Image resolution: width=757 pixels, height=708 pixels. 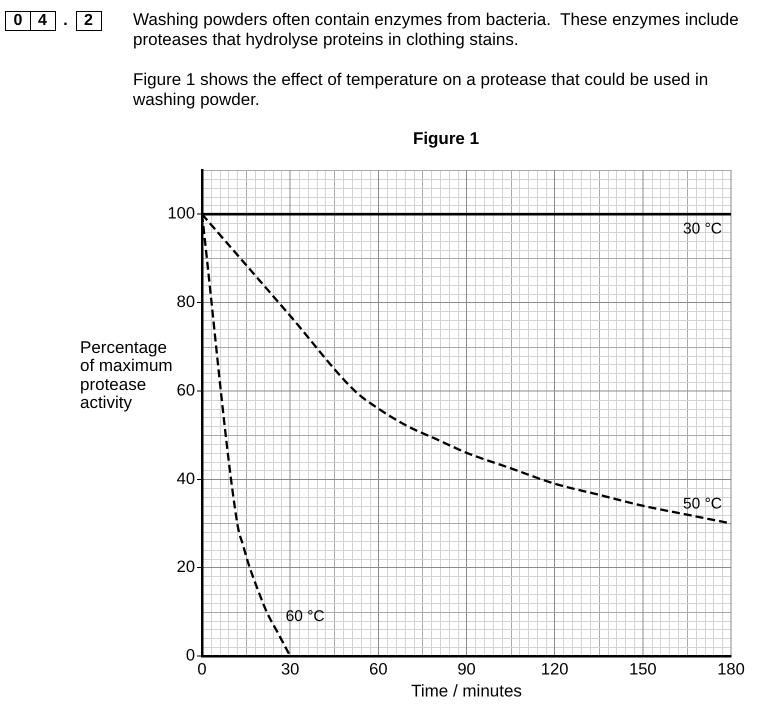 What do you see at coordinates (466, 690) in the screenshot?
I see `x-axis-title: Time / minutes` at bounding box center [466, 690].